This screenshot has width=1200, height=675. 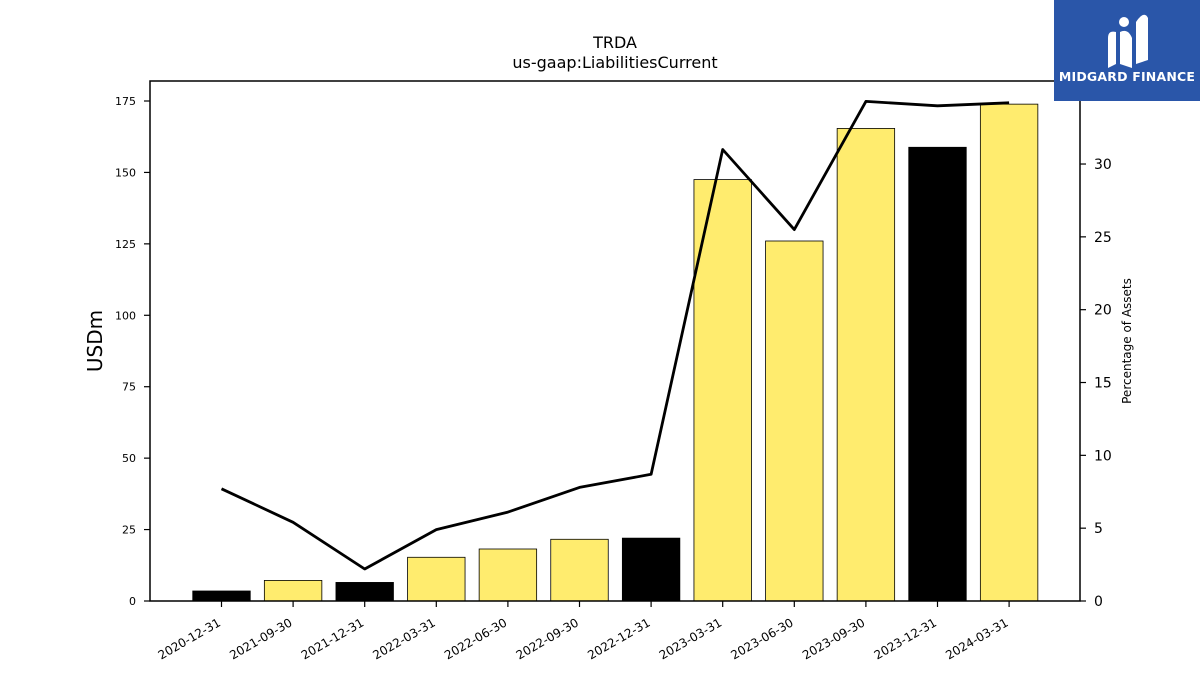 What do you see at coordinates (129, 387) in the screenshot?
I see `y-tick-label: 75` at bounding box center [129, 387].